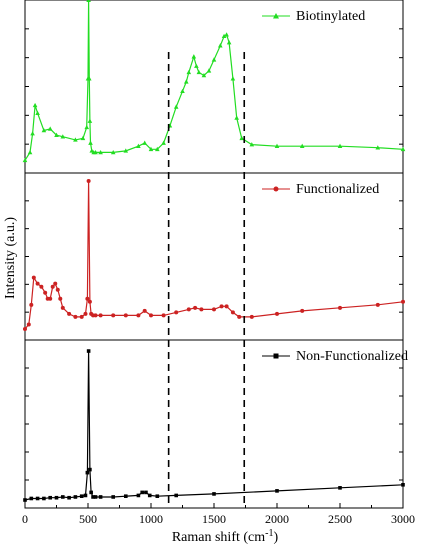 The height and width of the screenshot is (550, 422). What do you see at coordinates (88, 519) in the screenshot?
I see `x-tick-label: 500` at bounding box center [88, 519].